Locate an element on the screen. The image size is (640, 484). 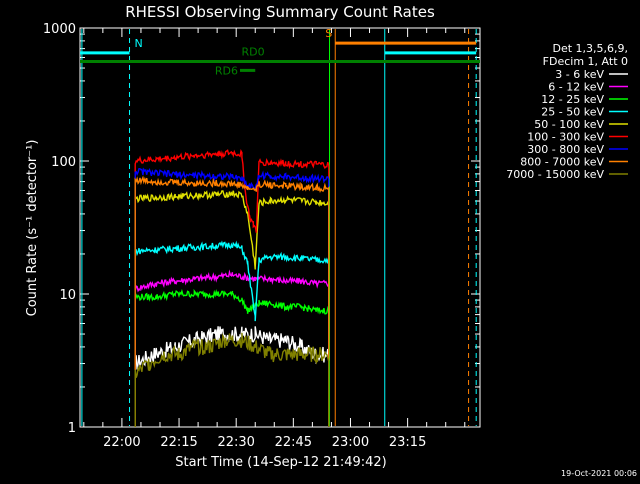
legend-entry-label: 12 - 25 keV is located at coordinates (572, 99).